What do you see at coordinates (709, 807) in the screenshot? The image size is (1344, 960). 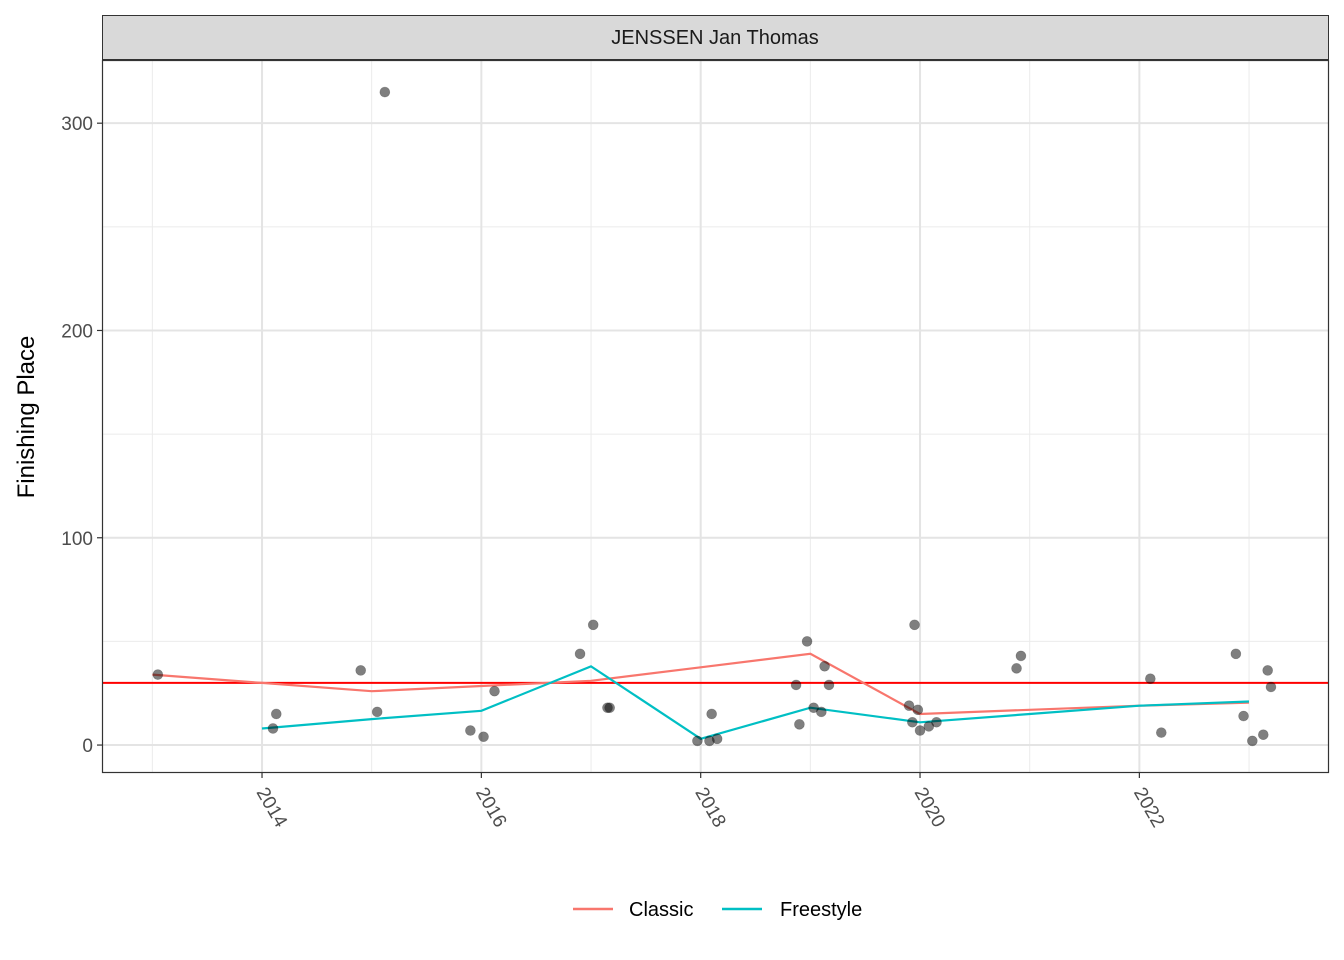 I see `x-tick-label: 2018` at bounding box center [709, 807].